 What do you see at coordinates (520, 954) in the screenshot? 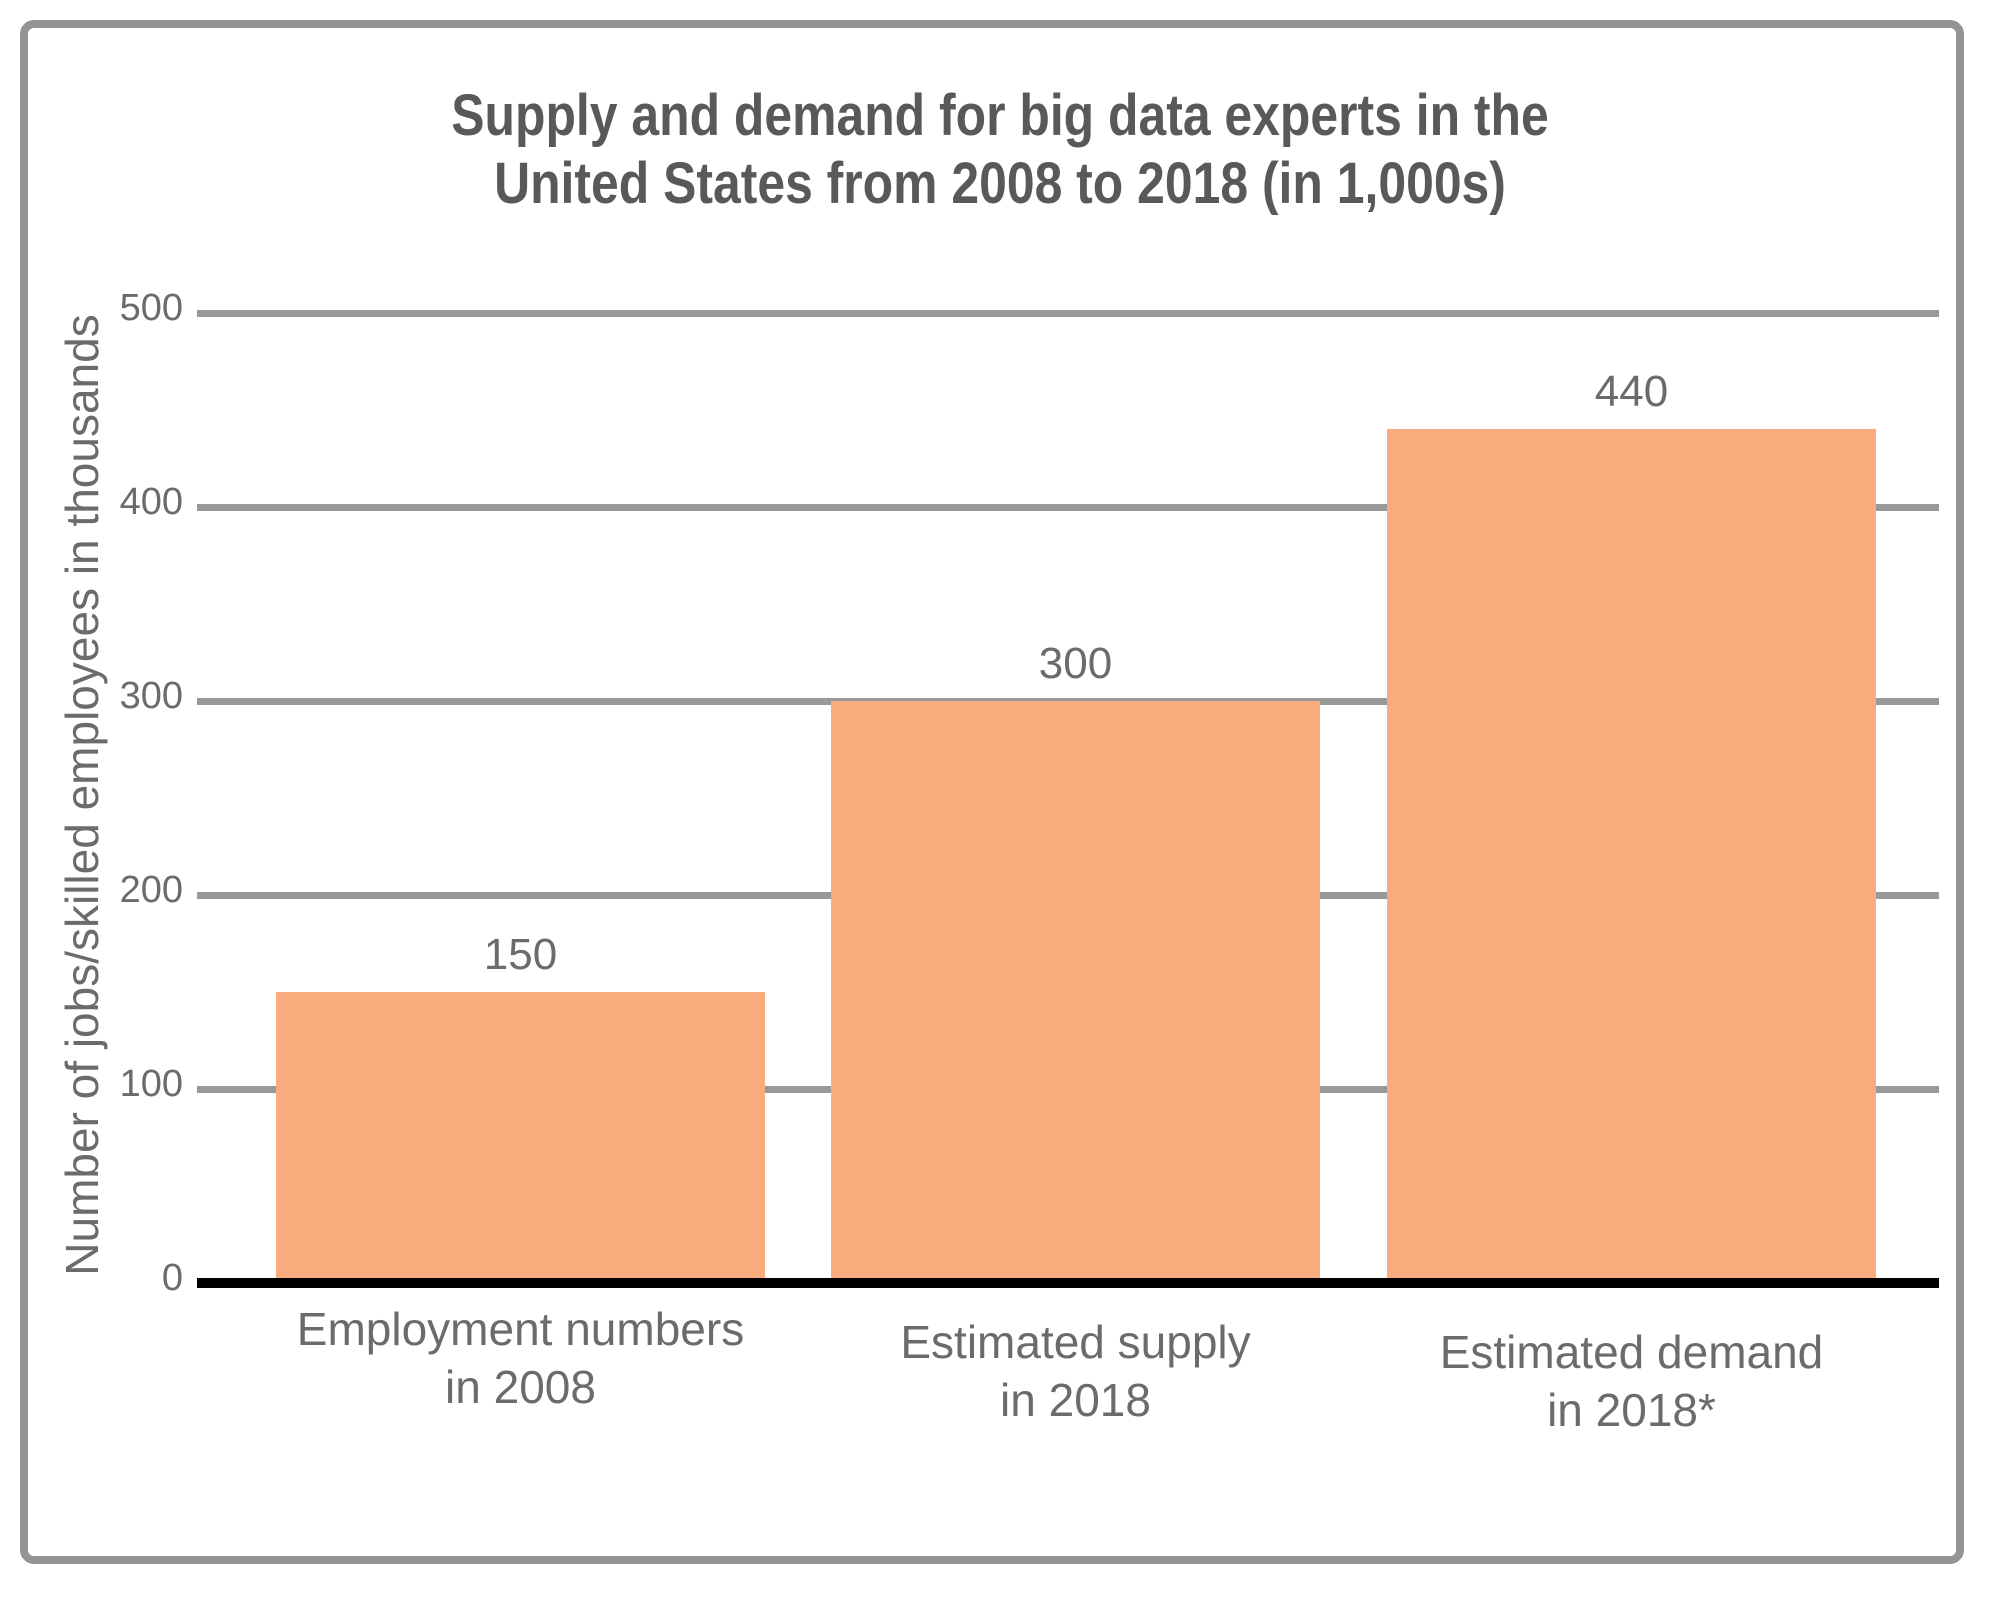
I see `bar-value-label-1: 150` at bounding box center [520, 954].